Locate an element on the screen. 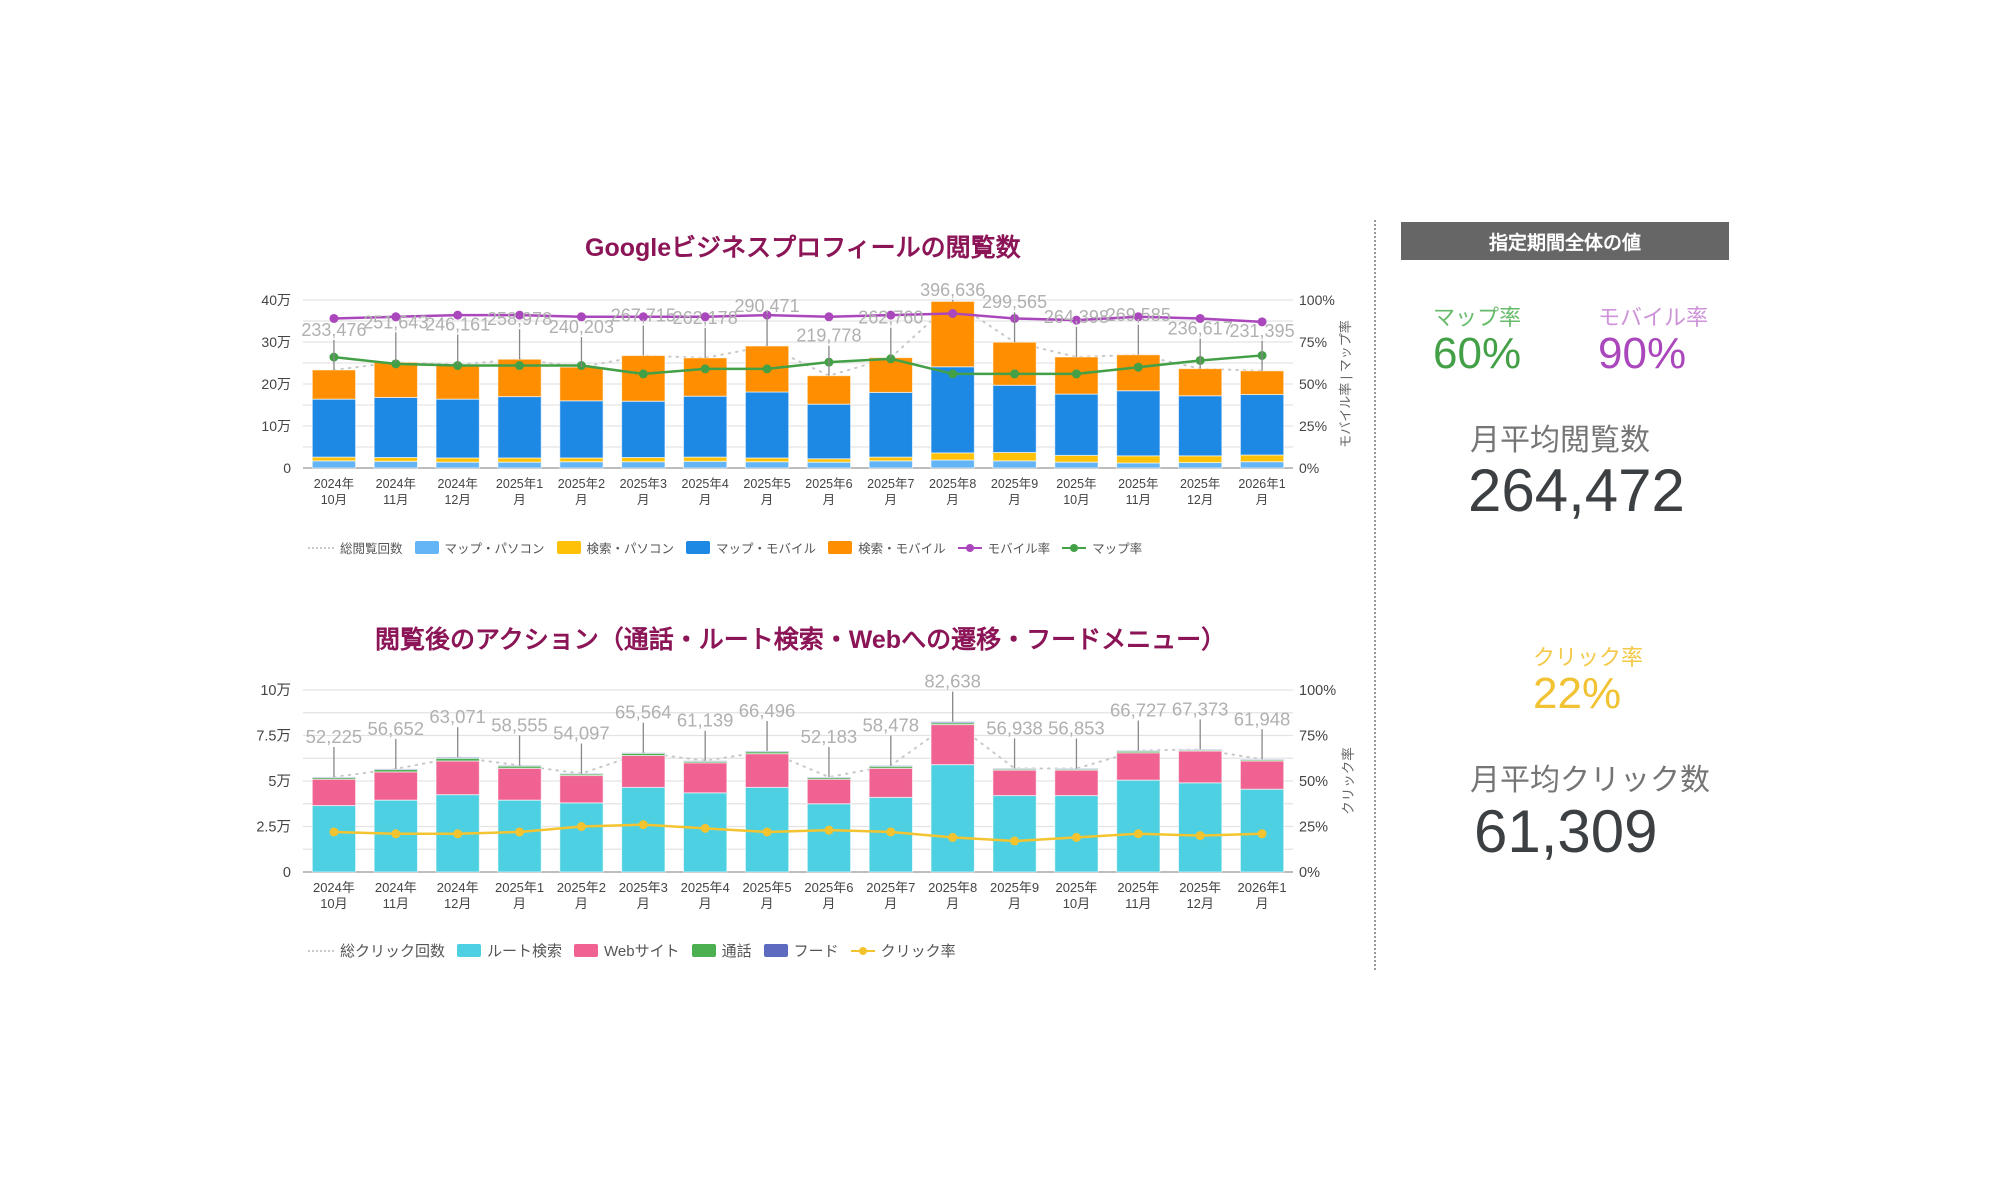  click-rate-value: 22% is located at coordinates (1577, 693).